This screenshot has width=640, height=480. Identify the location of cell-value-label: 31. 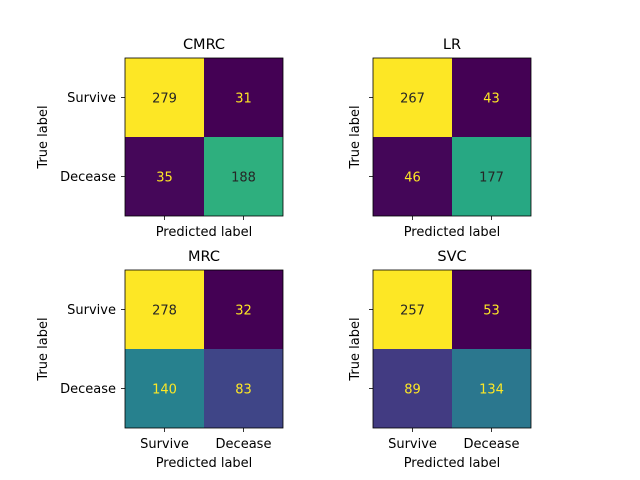
(243, 99).